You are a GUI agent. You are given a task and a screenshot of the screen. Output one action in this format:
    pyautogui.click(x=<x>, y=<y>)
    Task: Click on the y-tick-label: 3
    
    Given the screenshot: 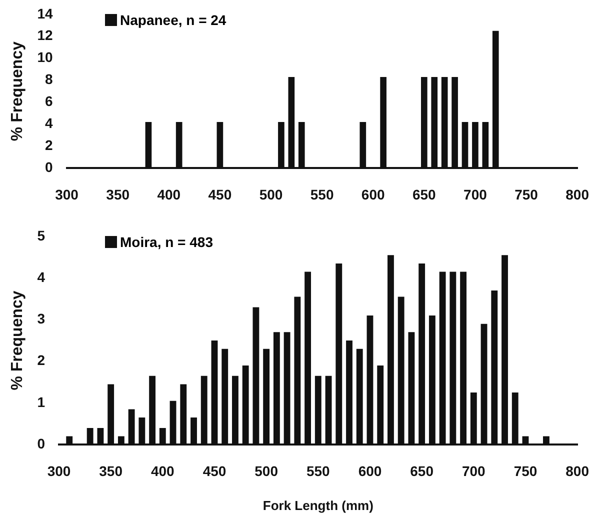 What is the action you would take?
    pyautogui.click(x=41, y=318)
    